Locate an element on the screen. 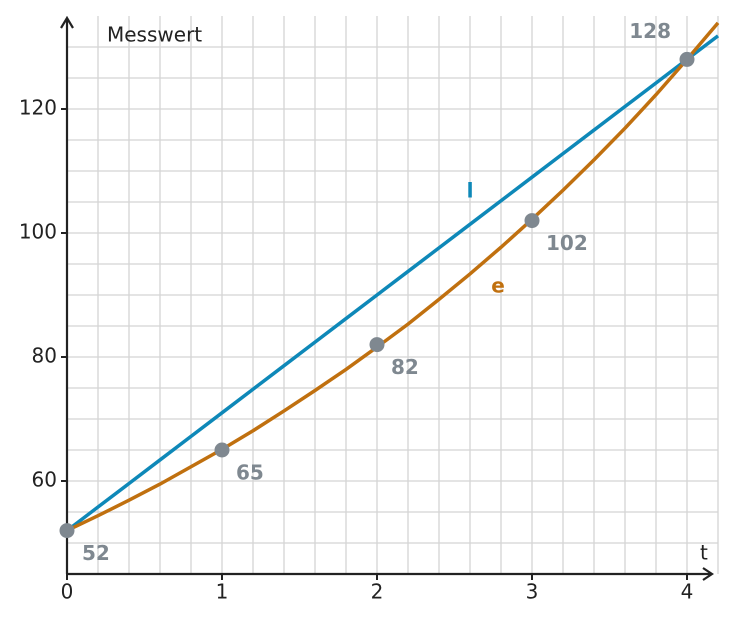  data-label: 52 is located at coordinates (96, 553).